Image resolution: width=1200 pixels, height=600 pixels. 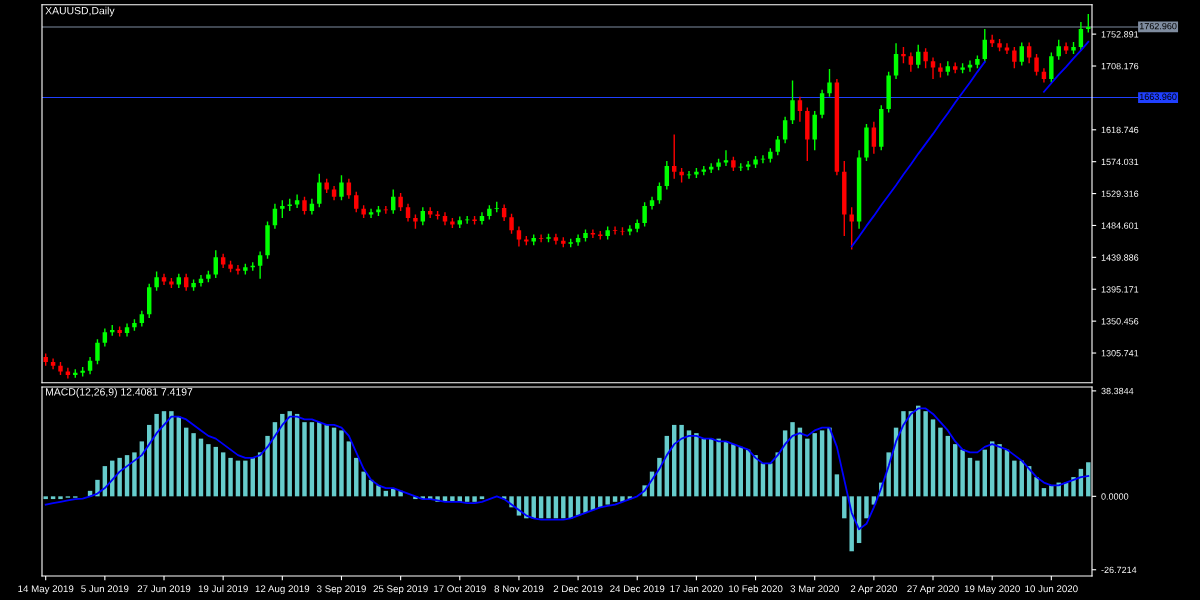 I want to click on y-tick-label: 0.0000, so click(x=1115, y=496).